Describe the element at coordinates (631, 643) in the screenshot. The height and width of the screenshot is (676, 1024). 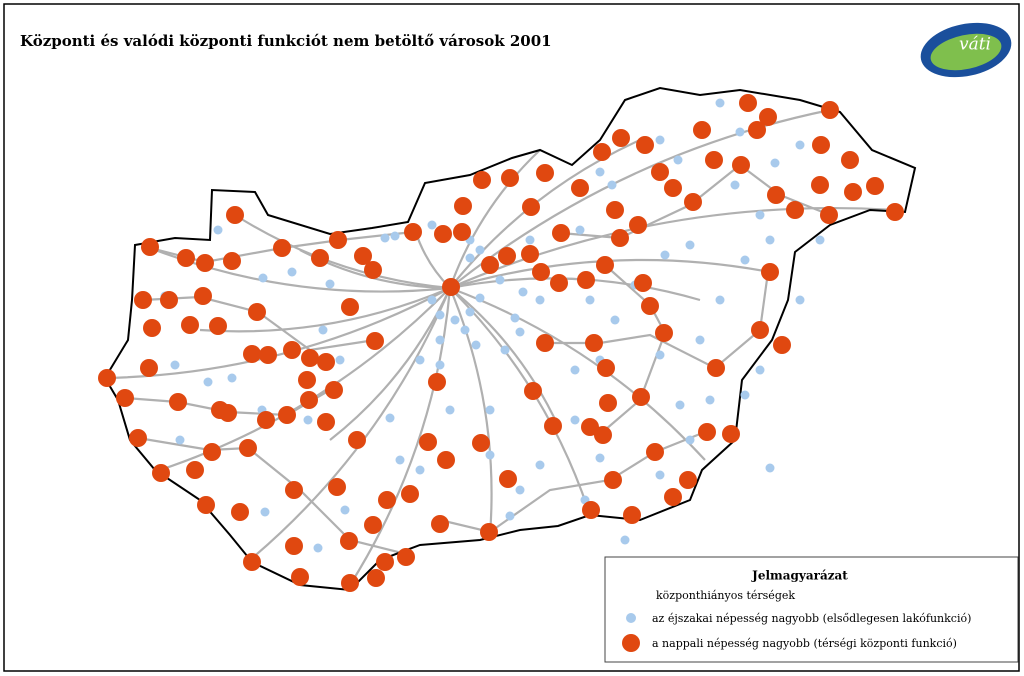
I see `legend-symbol` at that location.